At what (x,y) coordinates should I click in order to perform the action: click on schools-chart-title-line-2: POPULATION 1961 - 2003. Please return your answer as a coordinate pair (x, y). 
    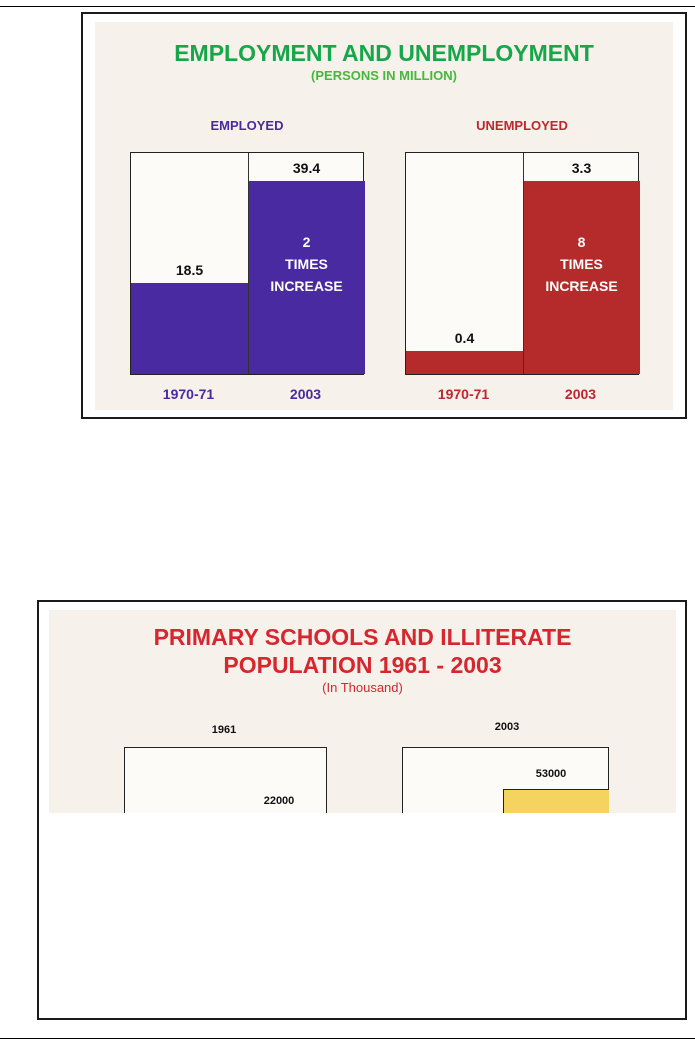
    Looking at the image, I should click on (362, 665).